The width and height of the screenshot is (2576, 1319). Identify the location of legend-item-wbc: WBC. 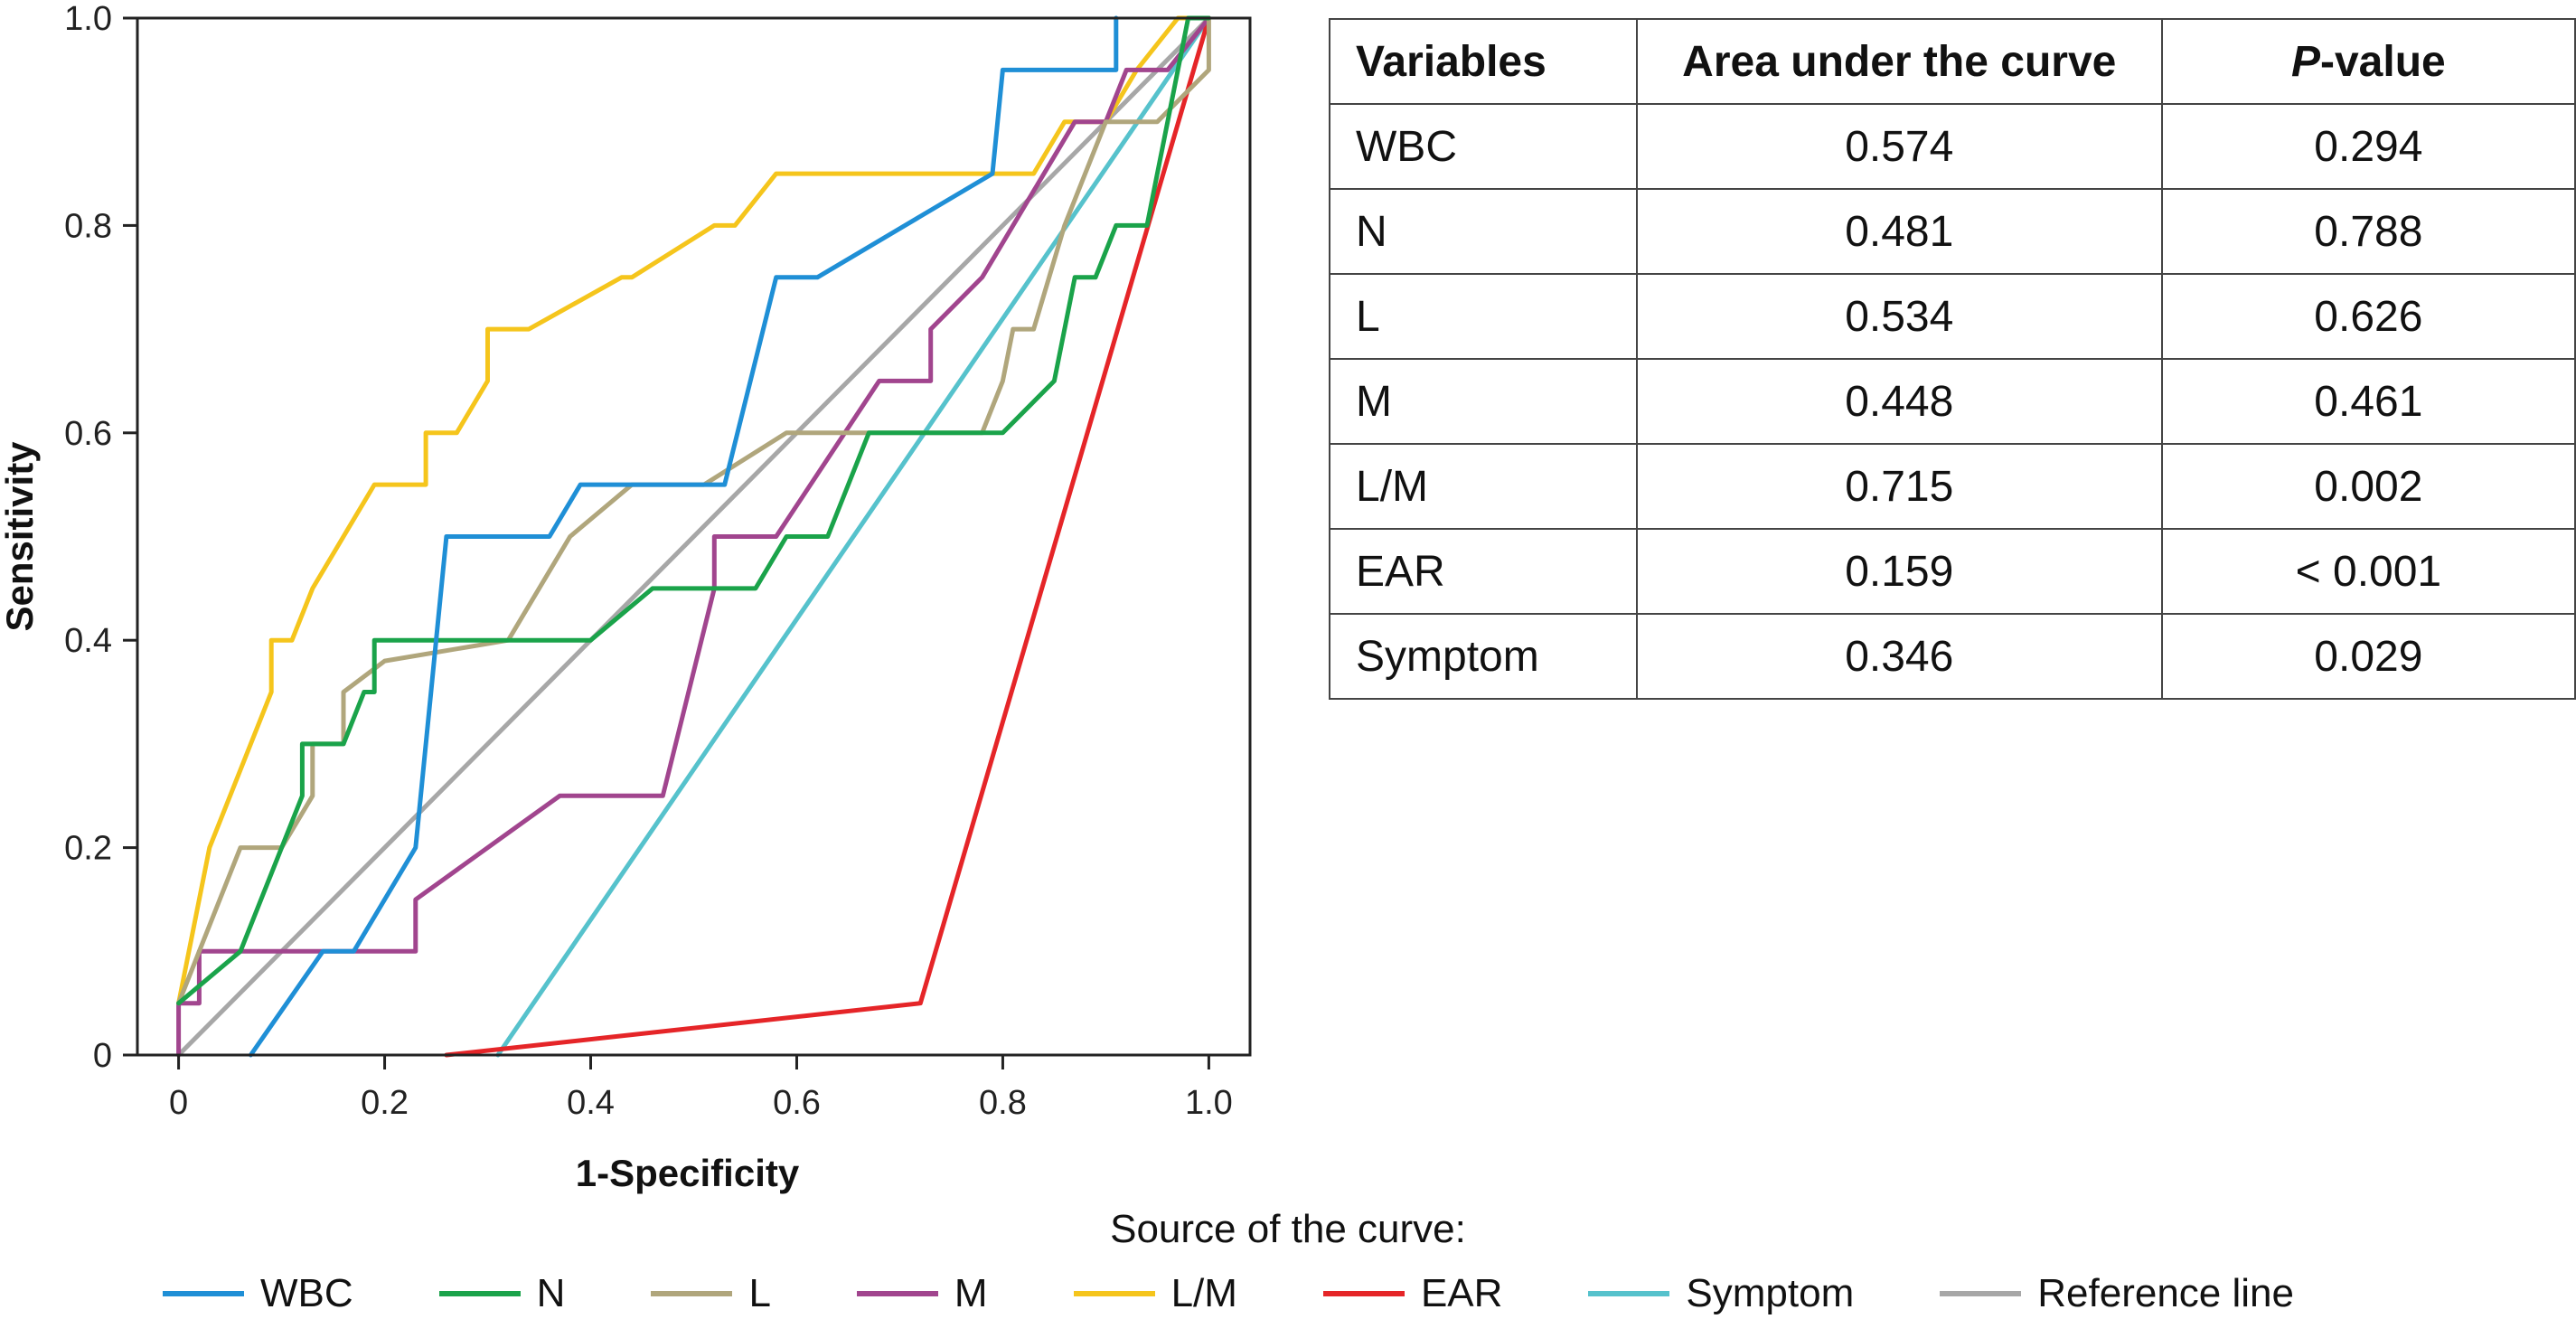
(258, 1293).